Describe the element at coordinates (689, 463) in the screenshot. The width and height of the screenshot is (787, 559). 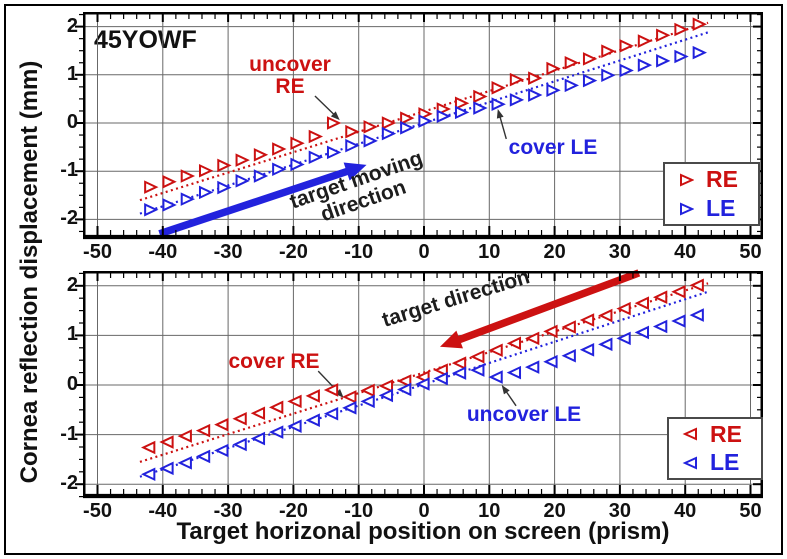
I see `le-triangle-left-shape` at that location.